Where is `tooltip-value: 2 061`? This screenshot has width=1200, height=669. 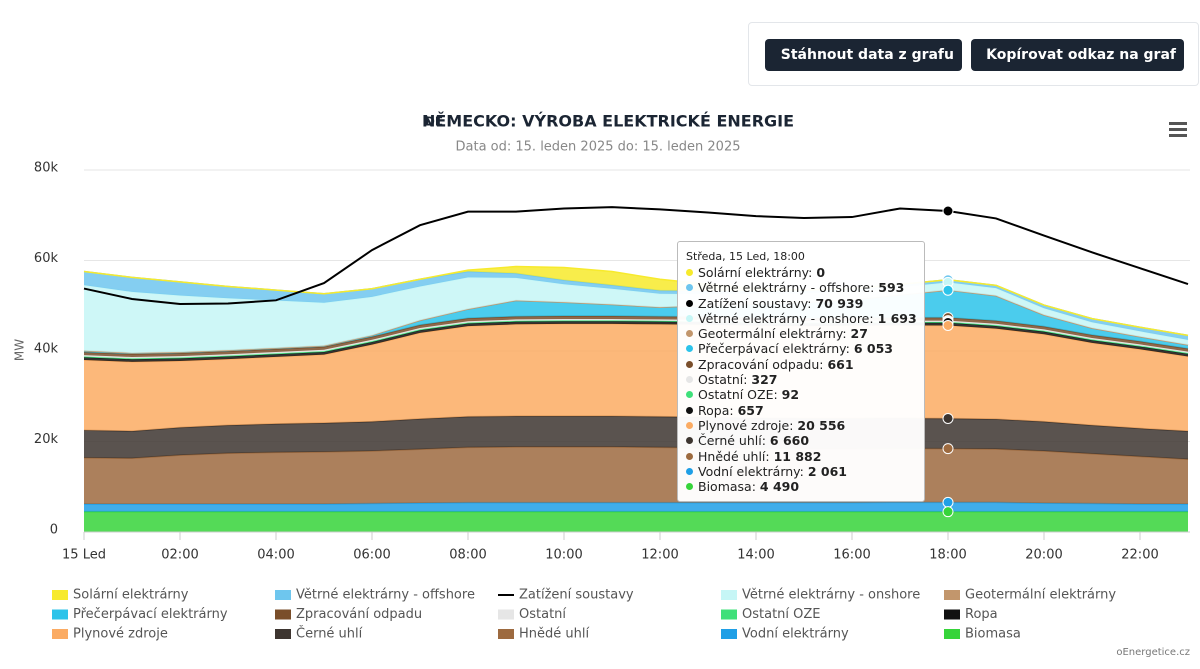
tooltip-value: 2 061 is located at coordinates (827, 471).